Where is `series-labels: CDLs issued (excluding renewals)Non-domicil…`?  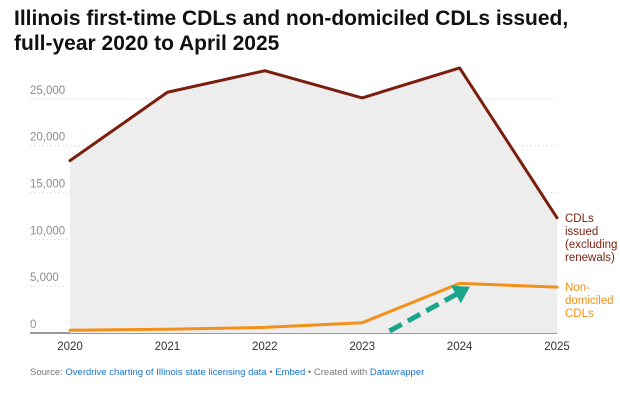
series-labels: CDLs issued (excluding renewals)Non-domicil… is located at coordinates (591, 266).